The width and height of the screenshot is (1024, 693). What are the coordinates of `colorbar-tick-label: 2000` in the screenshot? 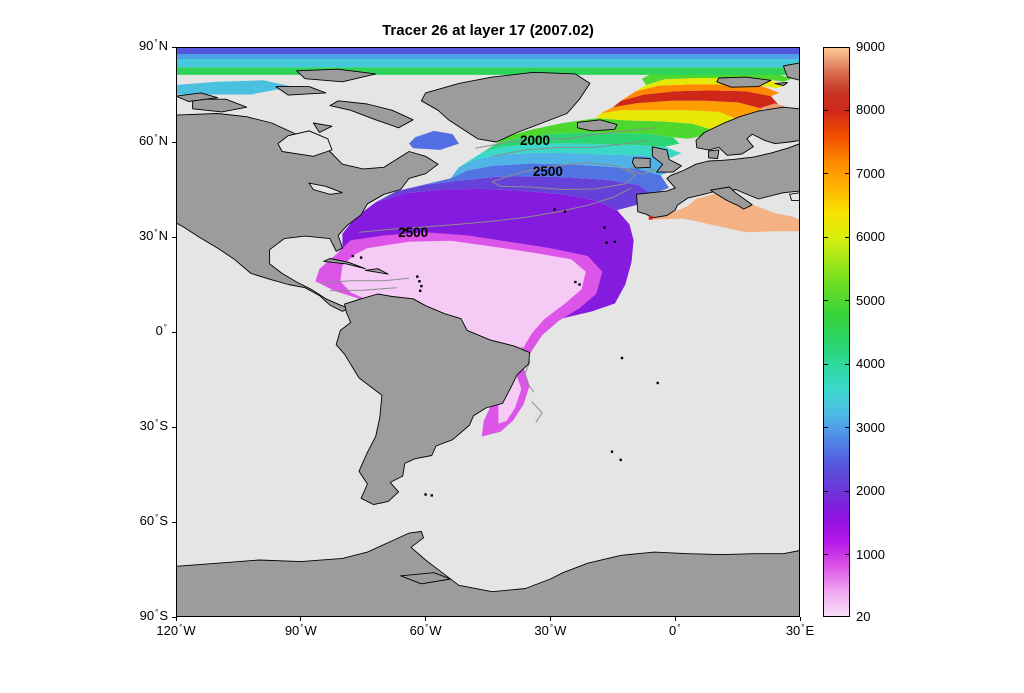 It's located at (870, 491).